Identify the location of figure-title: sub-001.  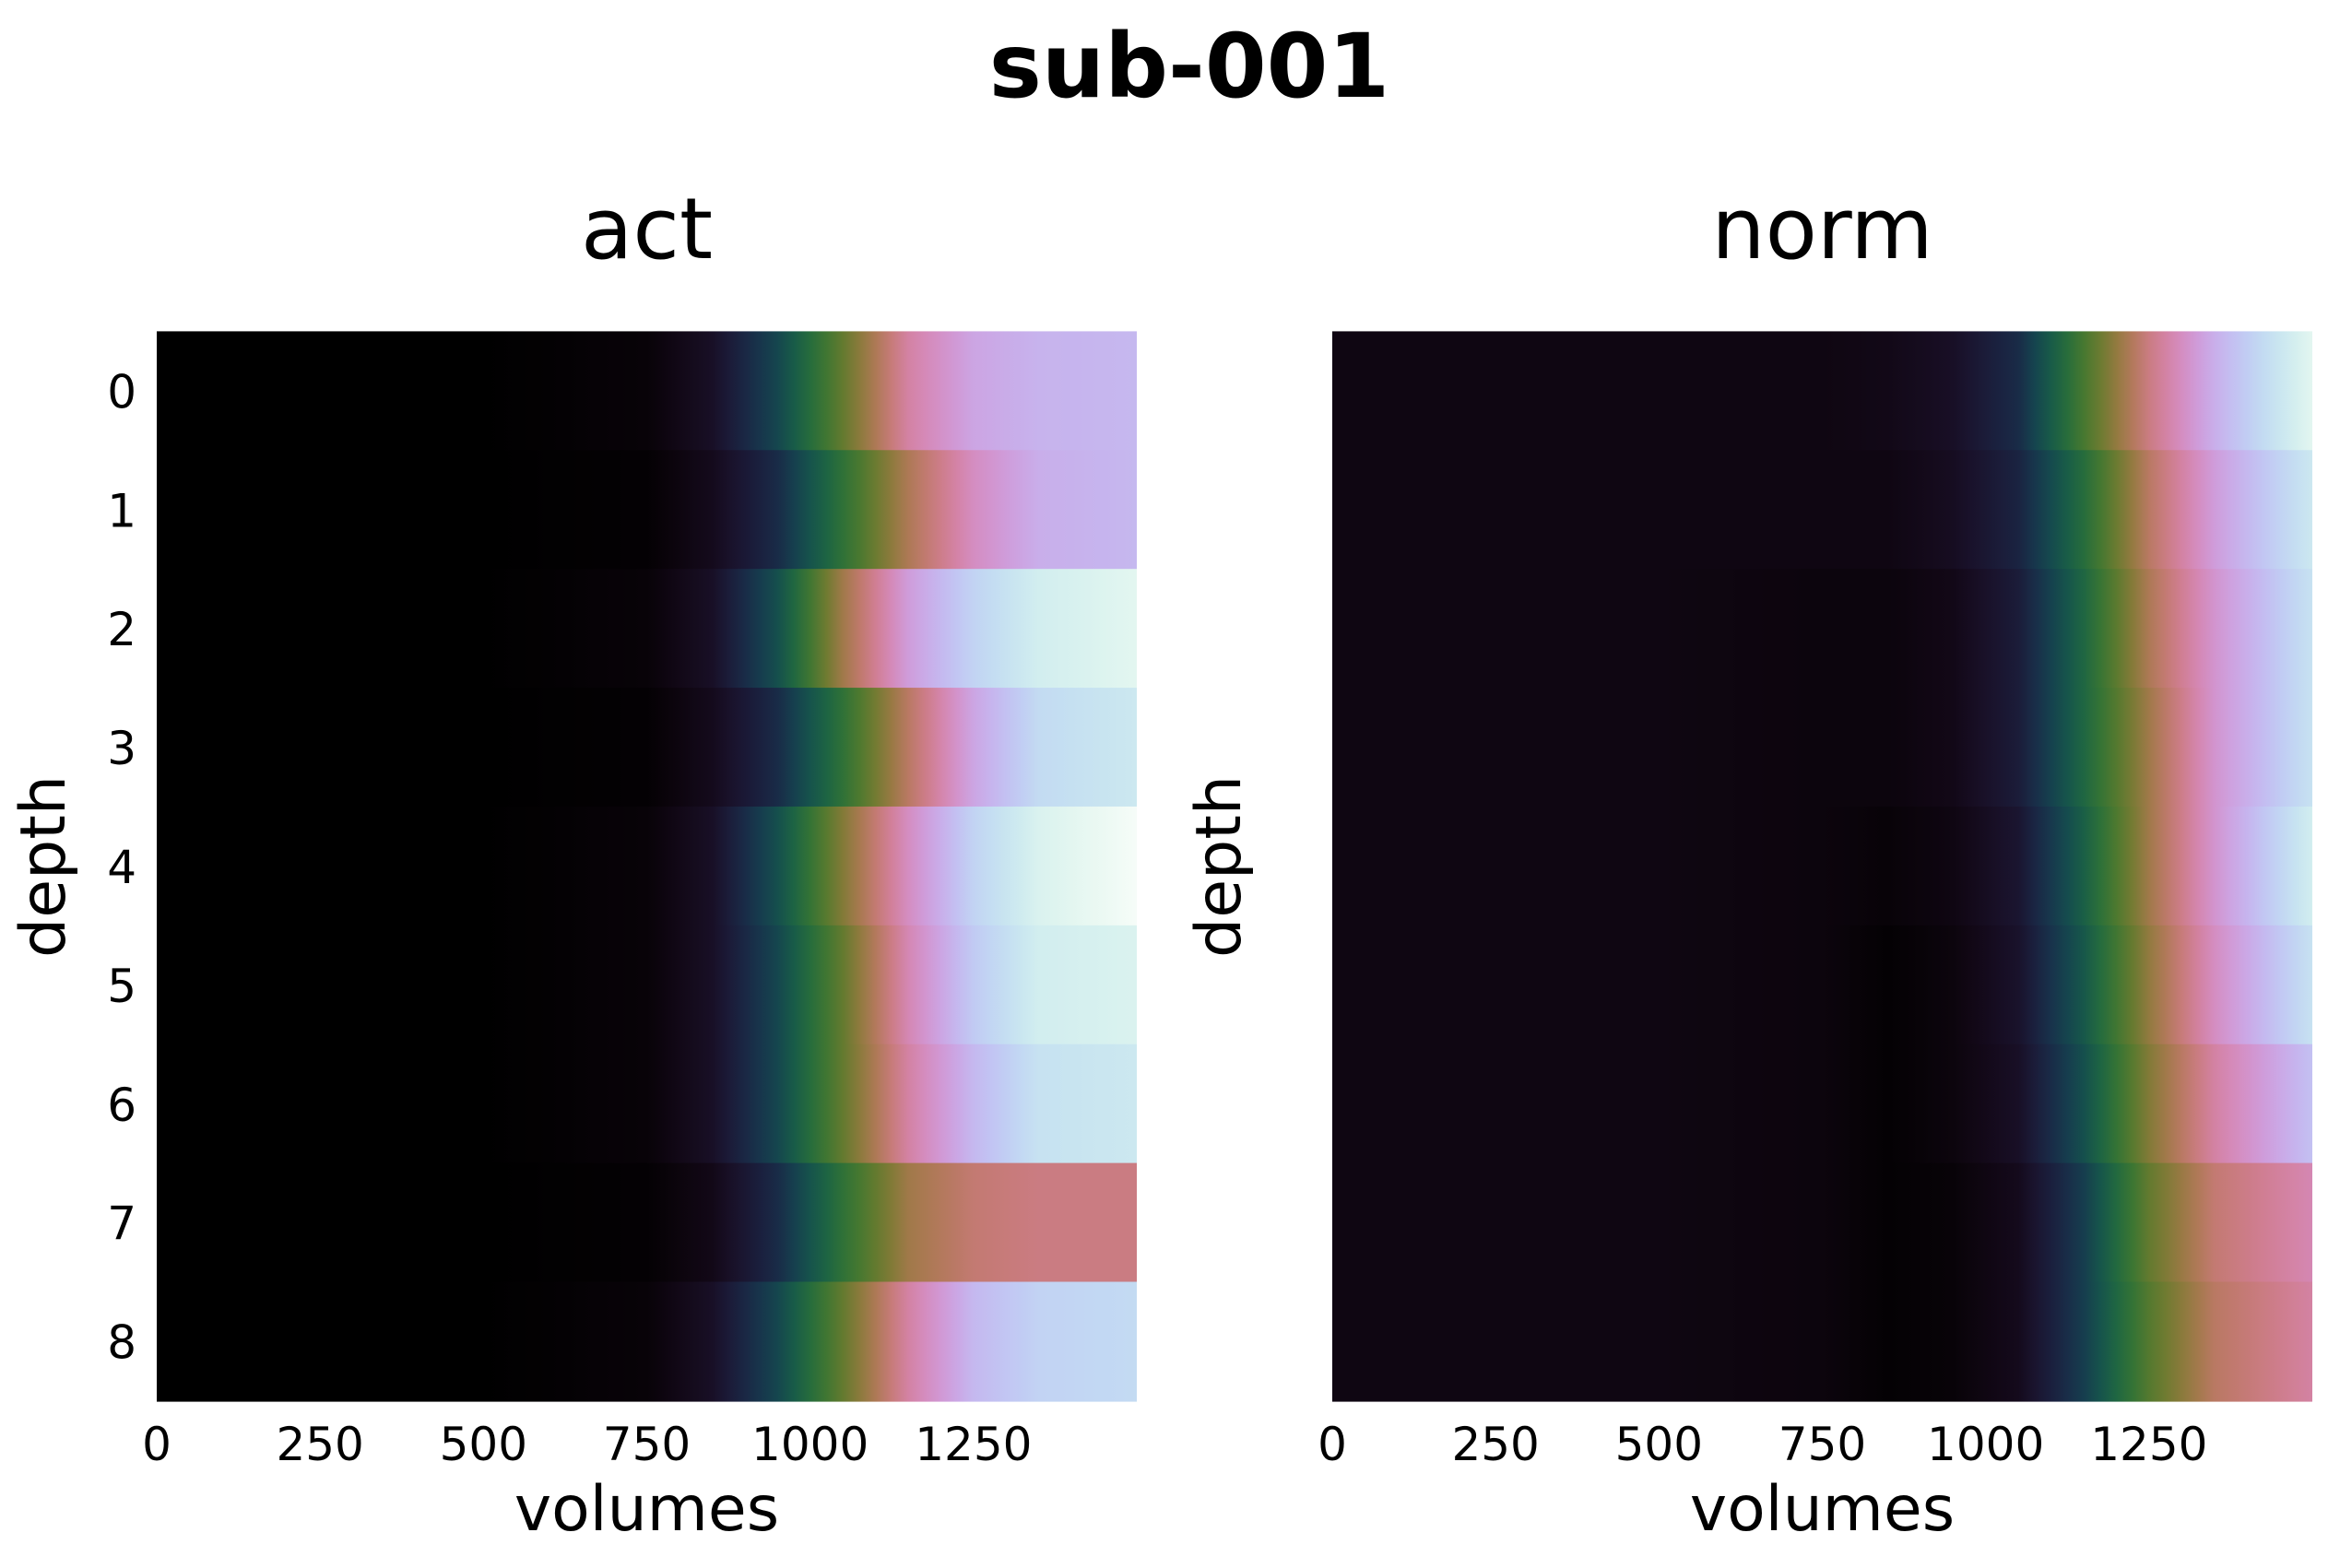
(1189, 66).